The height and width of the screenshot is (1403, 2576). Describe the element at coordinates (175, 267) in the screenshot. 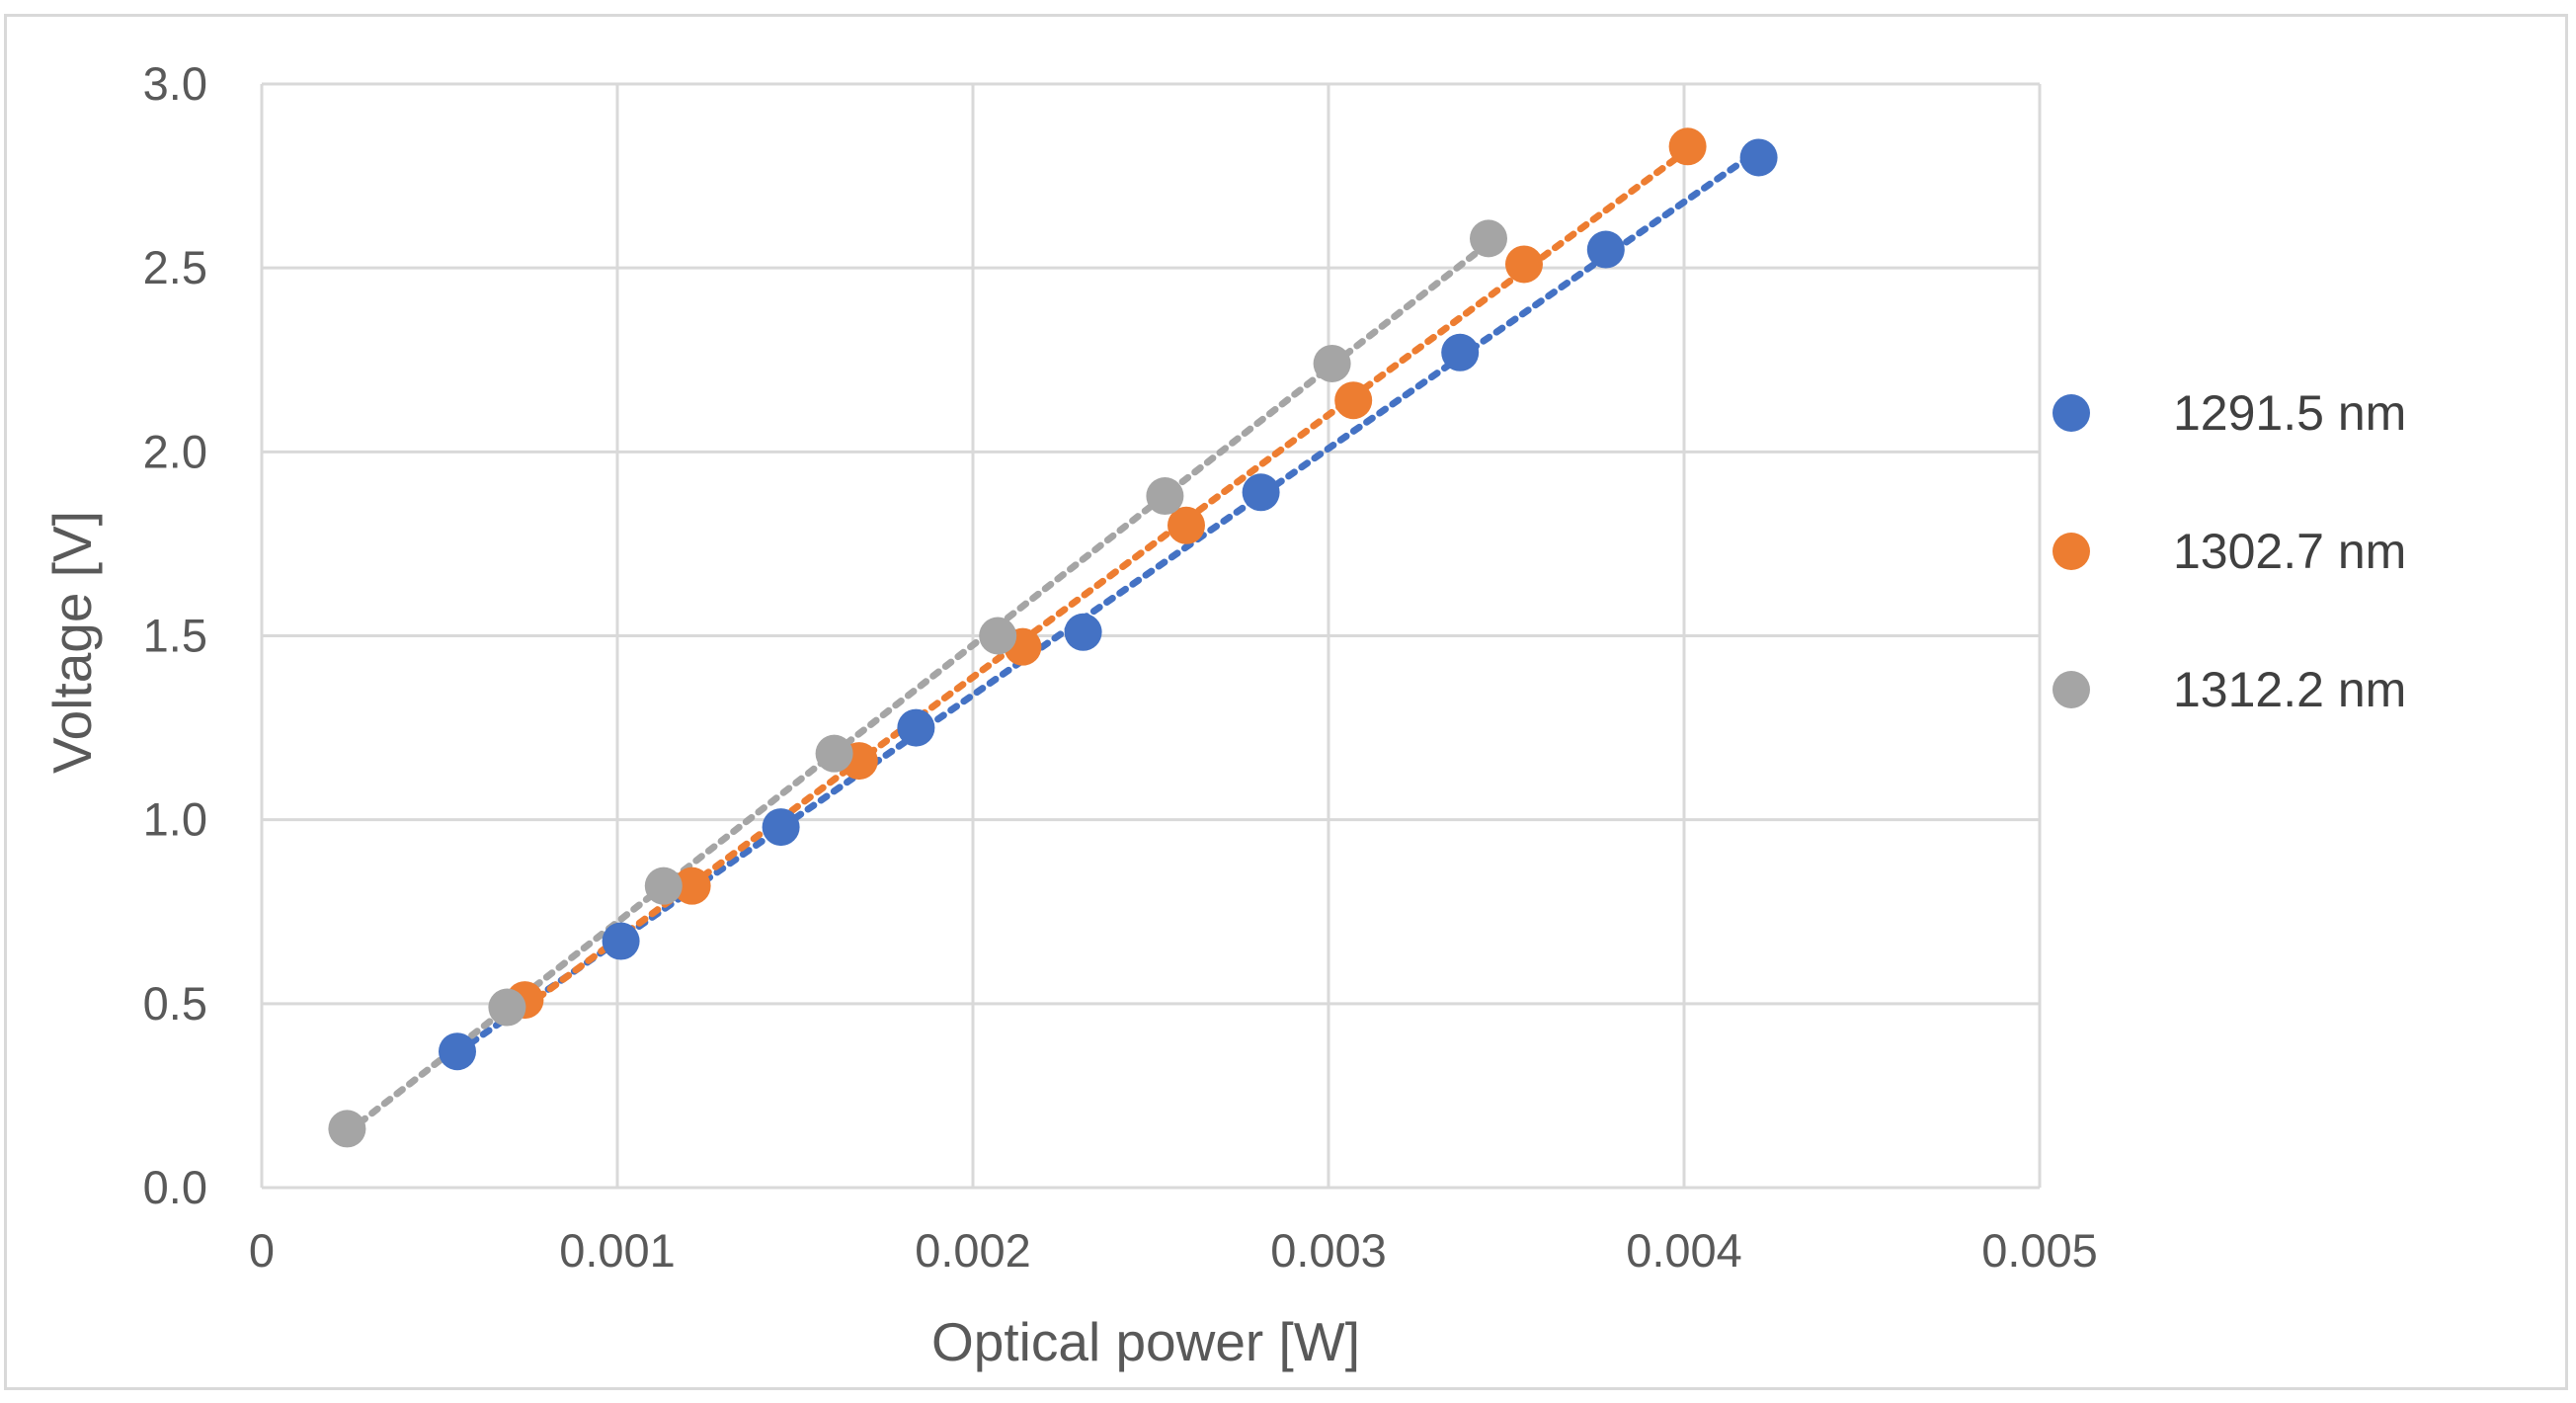

I see `y-tick-label: 2.5` at that location.